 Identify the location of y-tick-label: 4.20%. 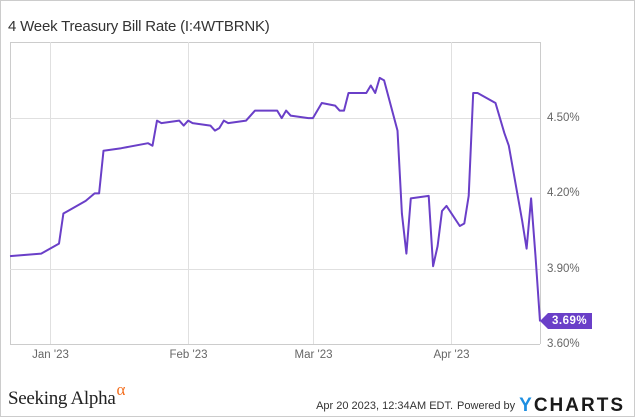
(563, 192).